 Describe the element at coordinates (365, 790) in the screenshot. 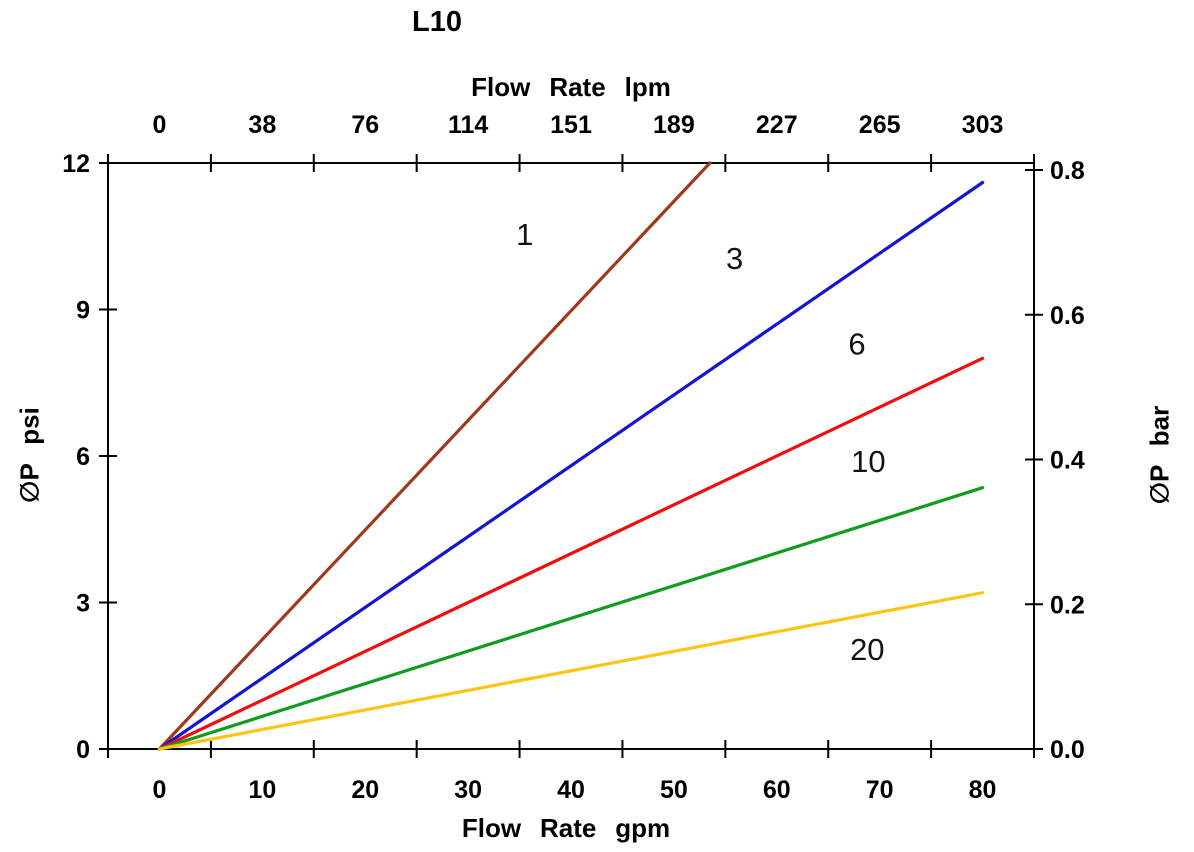

I see `bottom-tick-label: 20` at that location.